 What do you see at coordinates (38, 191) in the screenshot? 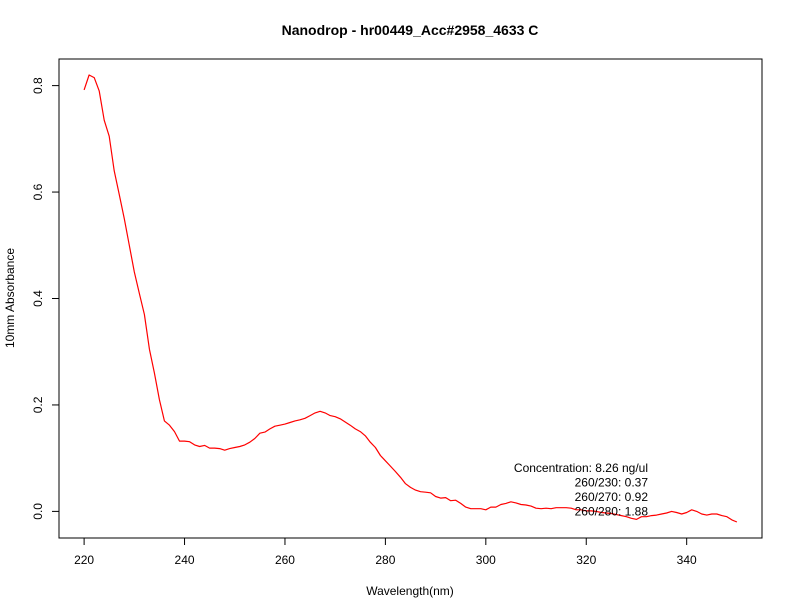
I see `y-tick-label: 0.6` at bounding box center [38, 191].